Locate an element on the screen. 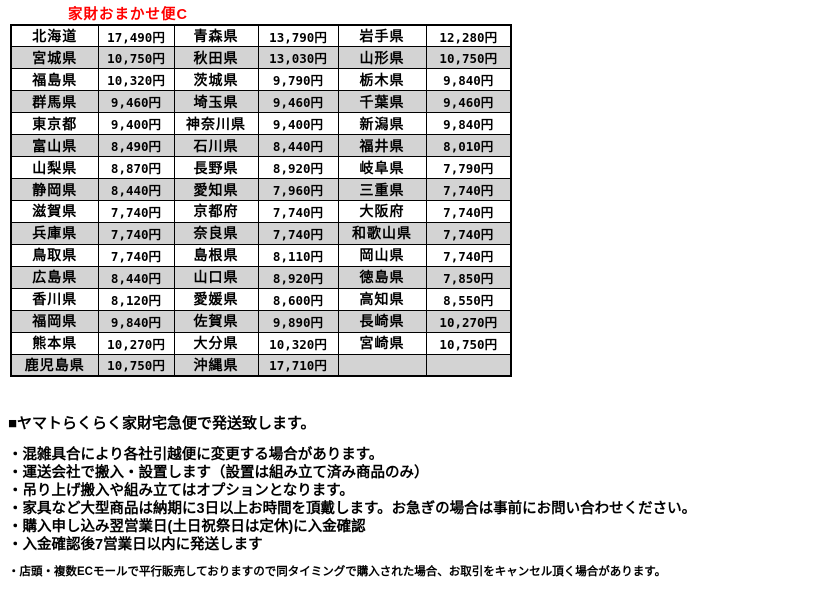 The height and width of the screenshot is (595, 822). prefecture-cell: 京都府 is located at coordinates (216, 211).